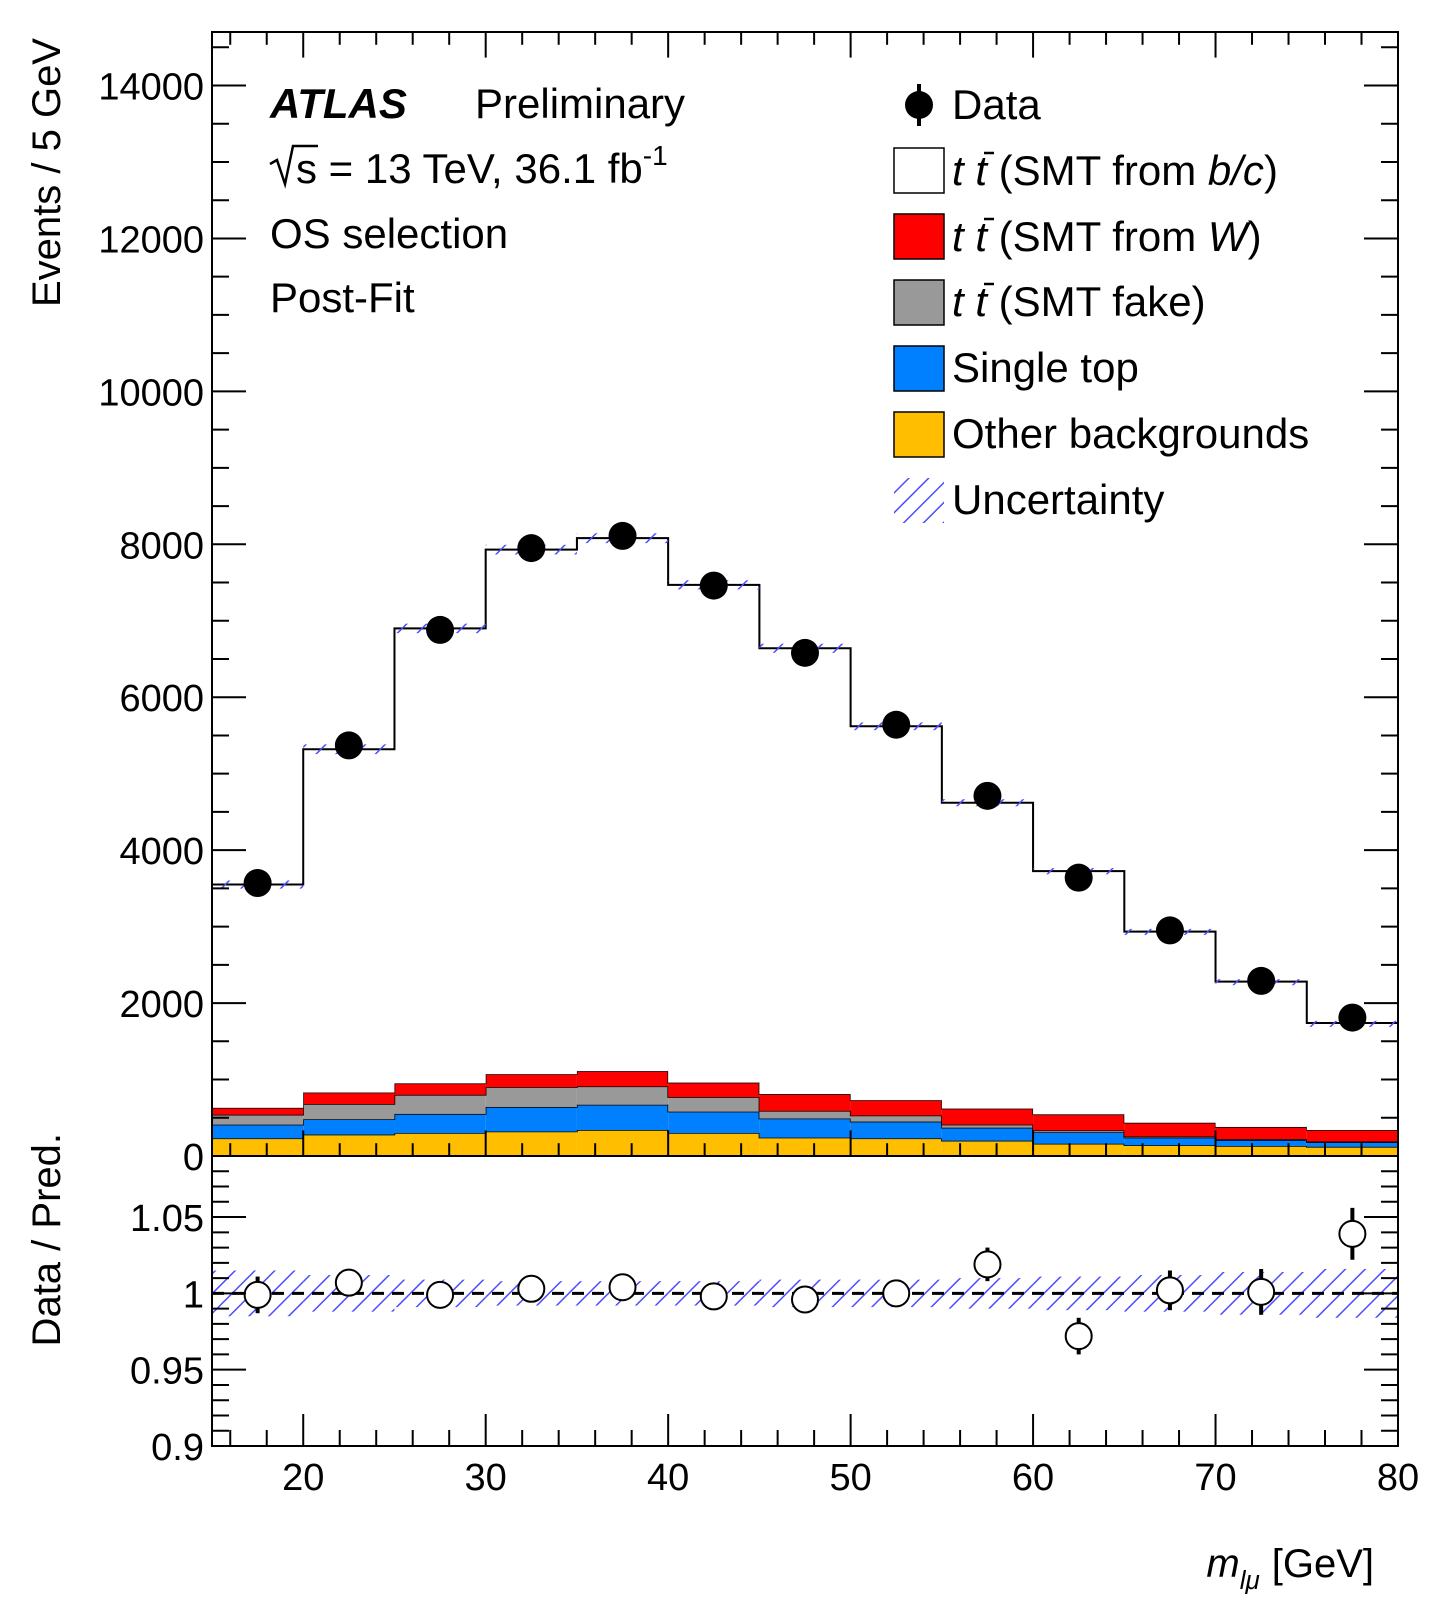 The width and height of the screenshot is (1452, 1619). Describe the element at coordinates (177, 1448) in the screenshot. I see `ratio-tick-label-0: 0.9` at that location.